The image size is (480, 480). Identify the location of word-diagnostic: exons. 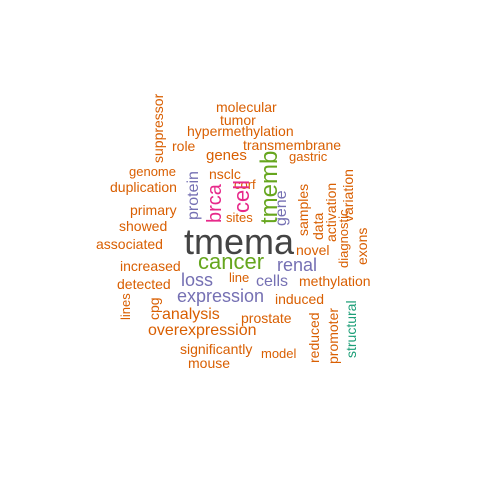
(362, 246).